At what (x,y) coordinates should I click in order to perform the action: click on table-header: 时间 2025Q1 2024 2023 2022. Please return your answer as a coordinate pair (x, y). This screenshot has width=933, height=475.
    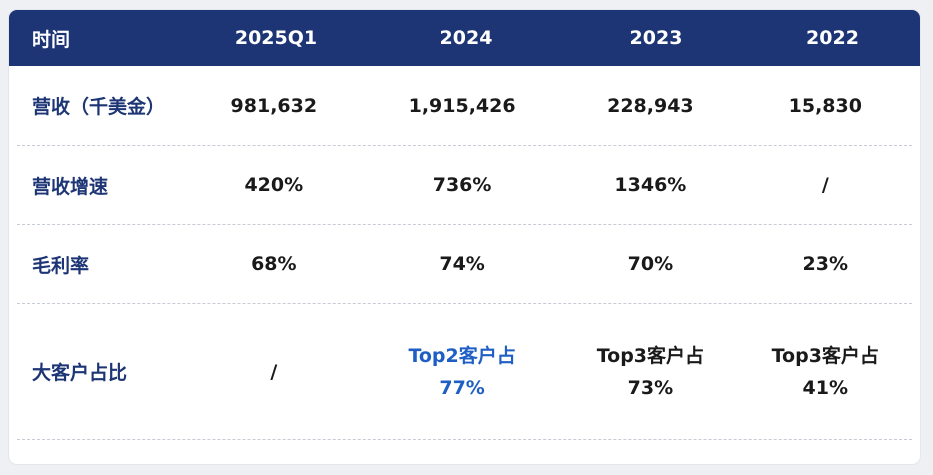
    Looking at the image, I should click on (464, 38).